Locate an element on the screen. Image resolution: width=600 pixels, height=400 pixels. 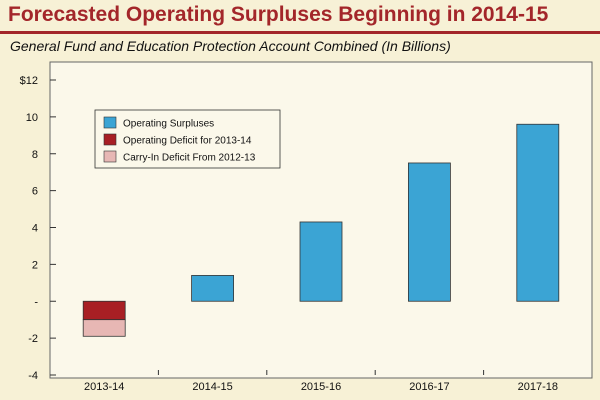
bar-2015-16-surplus is located at coordinates (321, 261).